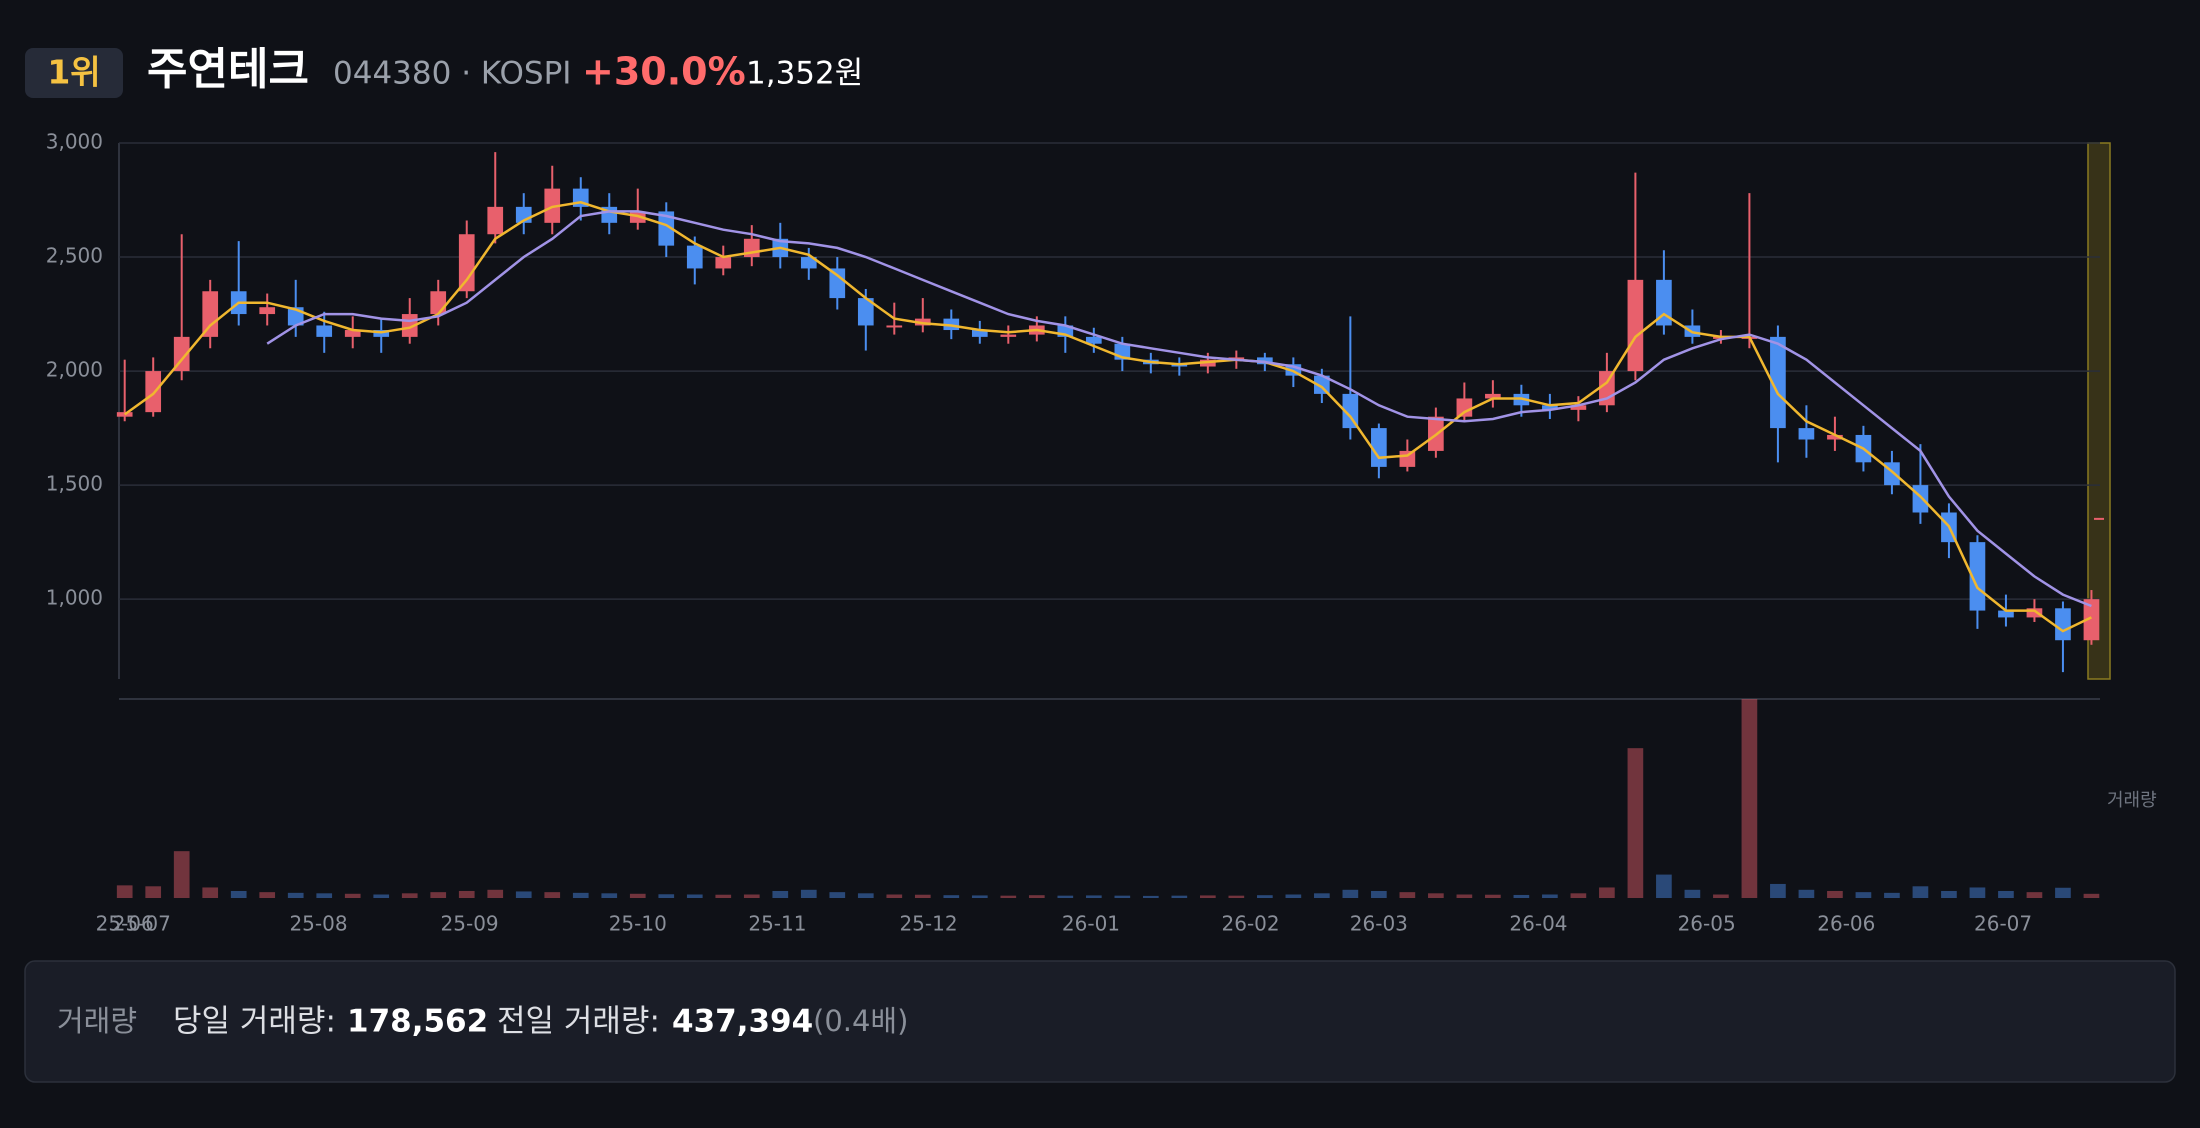 This screenshot has width=2200, height=1128. What do you see at coordinates (125, 924) in the screenshot?
I see `x-tick-label: 25-06` at bounding box center [125, 924].